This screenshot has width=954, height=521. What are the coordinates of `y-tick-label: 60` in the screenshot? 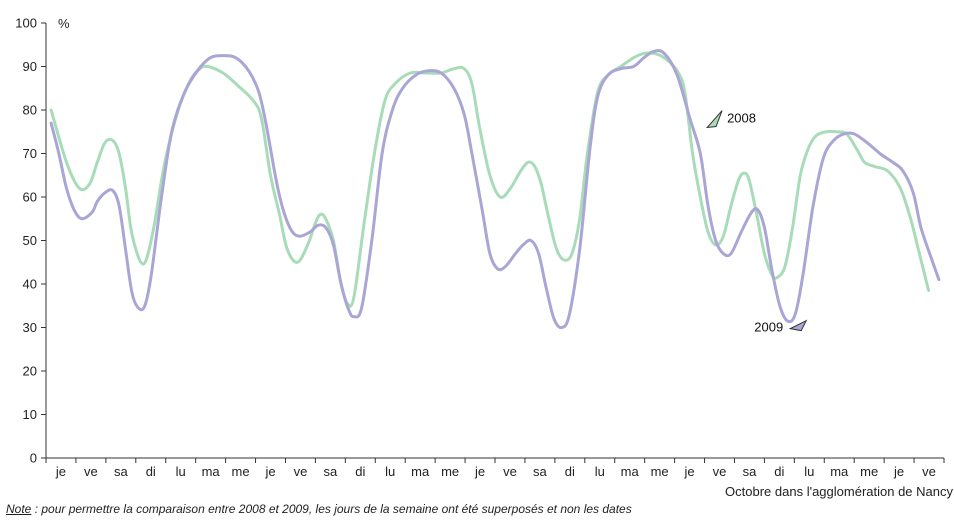 It's located at (30, 197).